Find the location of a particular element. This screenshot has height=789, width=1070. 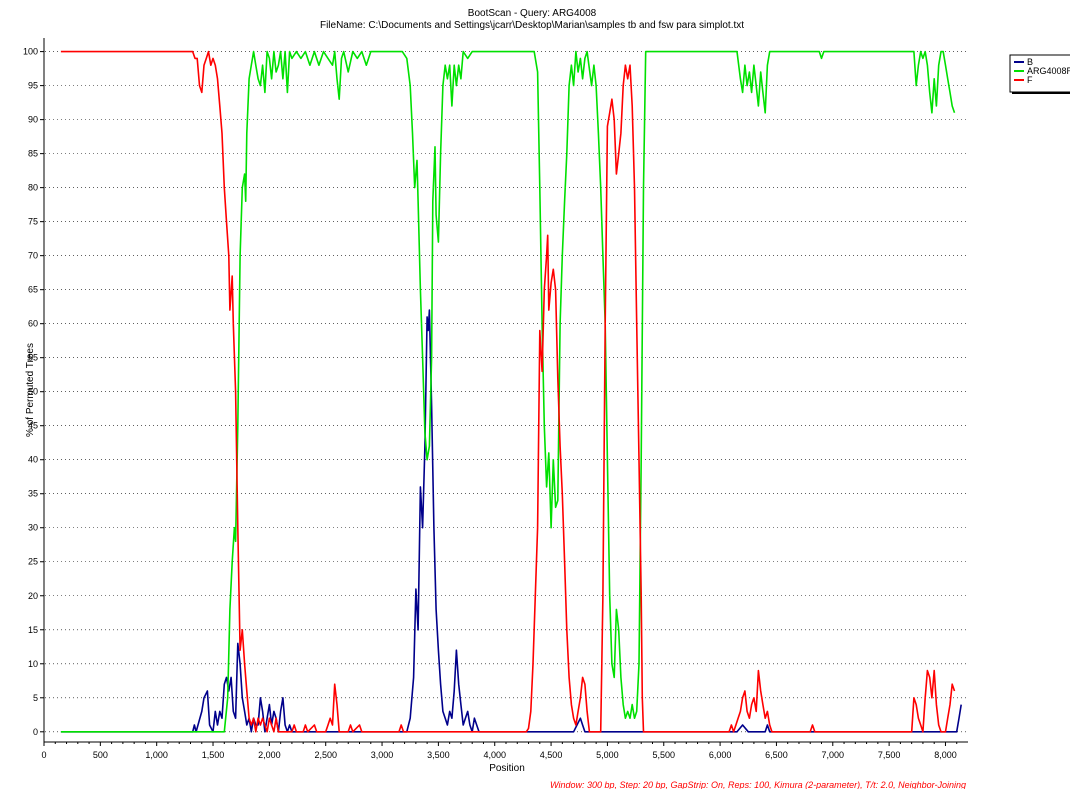

y-tick-label: 90 is located at coordinates (33, 120).